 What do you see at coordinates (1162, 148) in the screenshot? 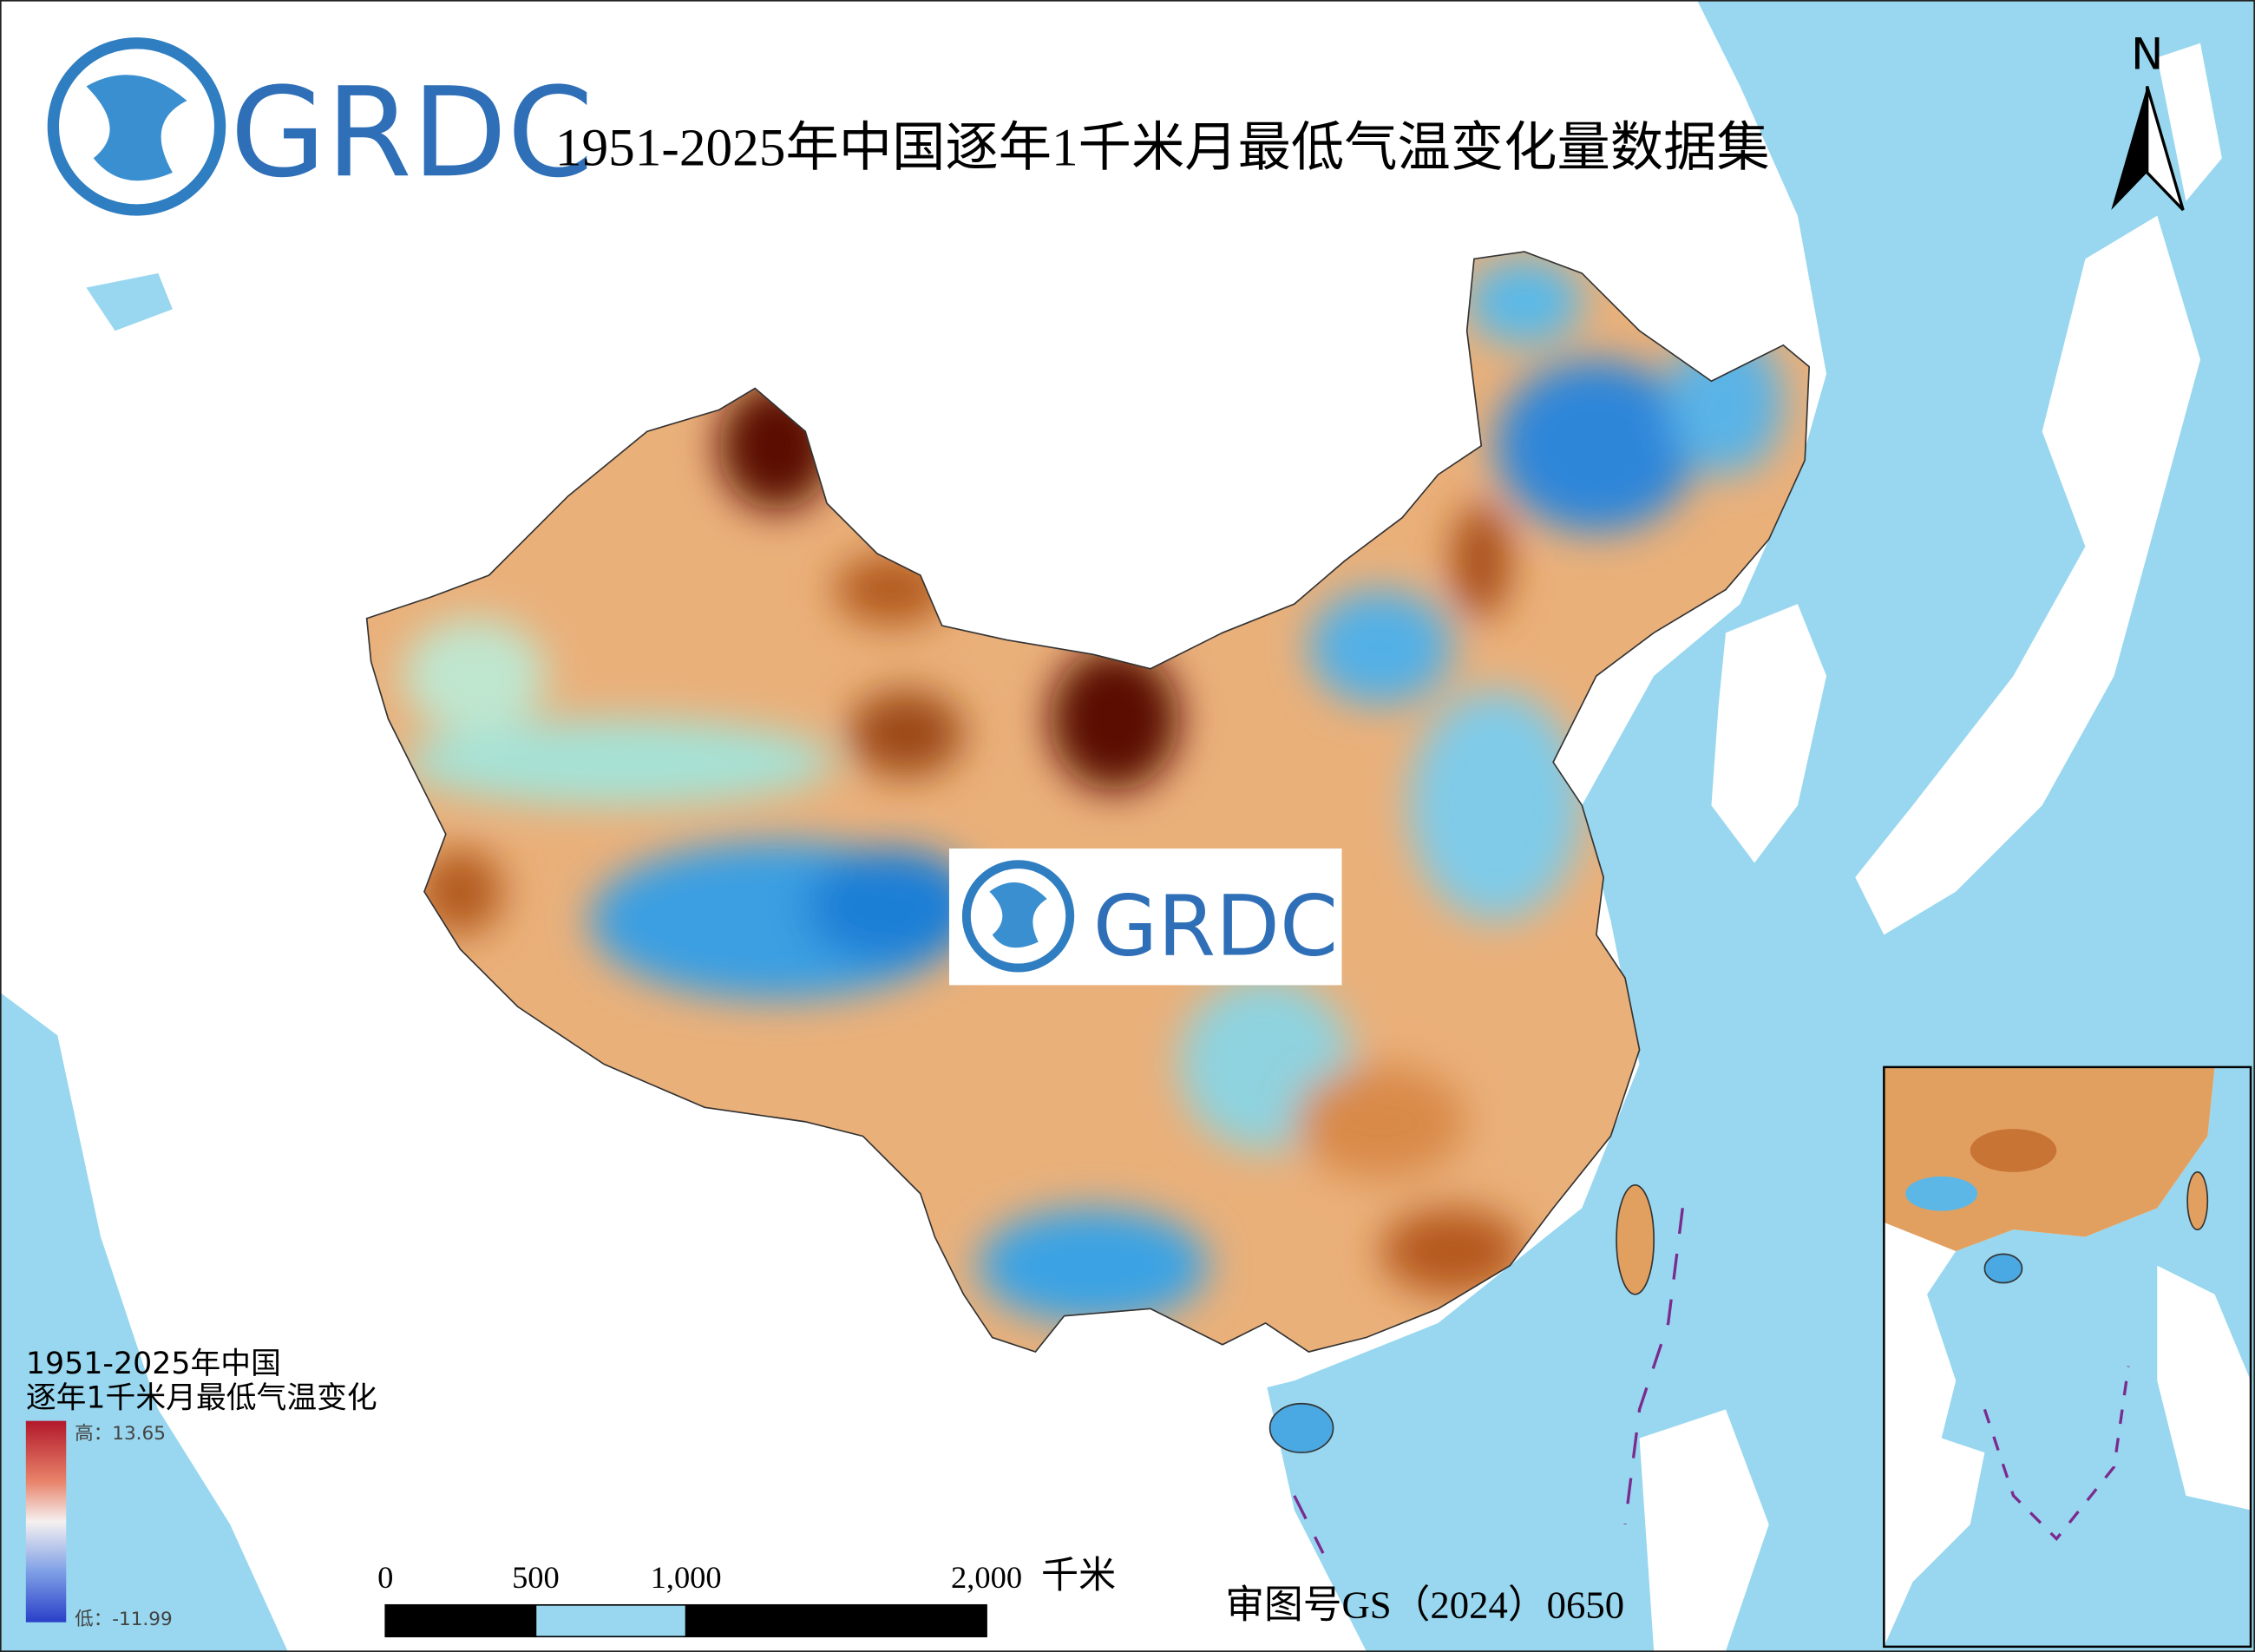
I see `title: 1951-2025年中国逐年1千米月最低气温变化量数据集` at bounding box center [1162, 148].